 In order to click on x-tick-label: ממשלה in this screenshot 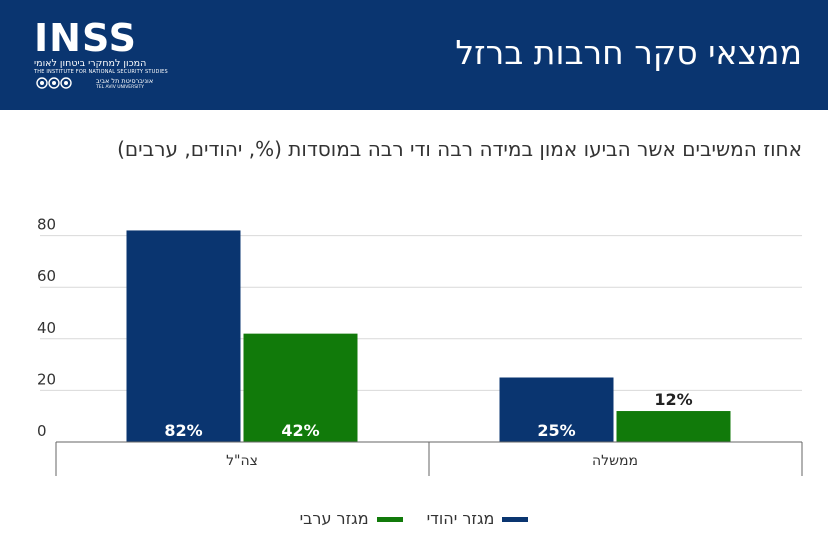, I will do `click(615, 461)`.